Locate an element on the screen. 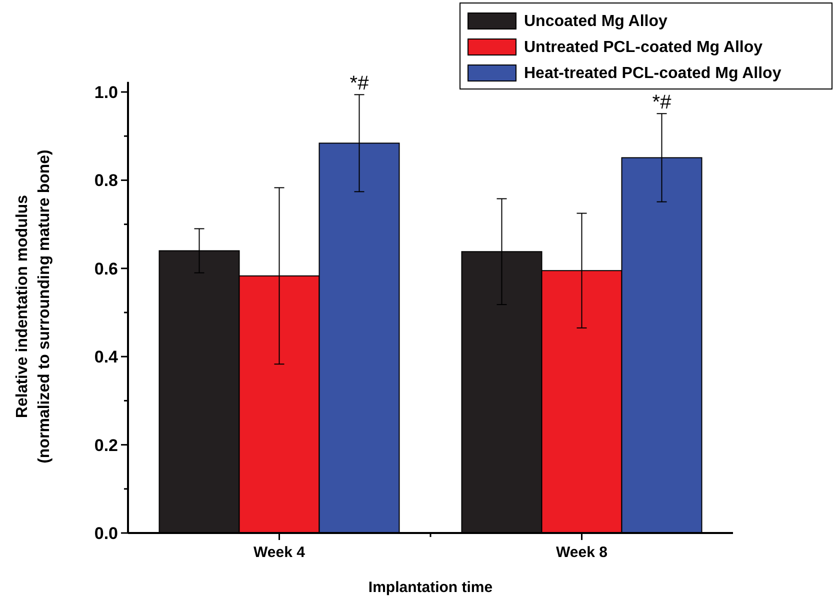 This screenshot has width=835, height=607. y-tick-label: 0.8 is located at coordinates (106, 180).